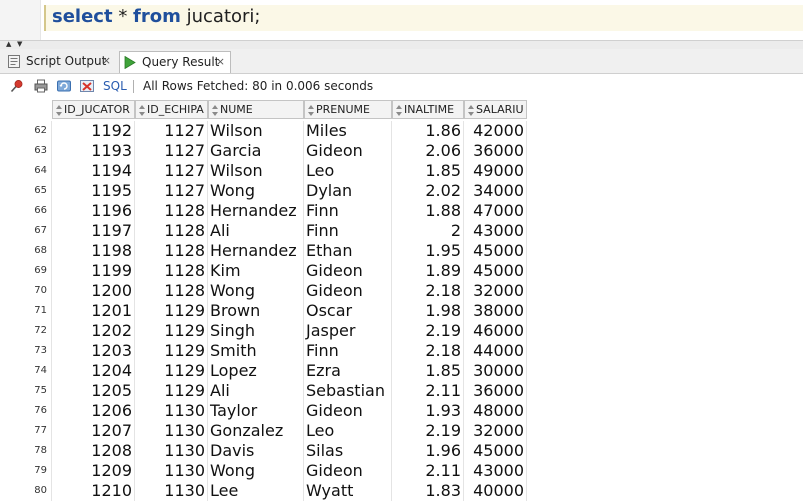 The image size is (803, 504). I want to click on splitter-collapse-up-icon: ▲, so click(9, 44).